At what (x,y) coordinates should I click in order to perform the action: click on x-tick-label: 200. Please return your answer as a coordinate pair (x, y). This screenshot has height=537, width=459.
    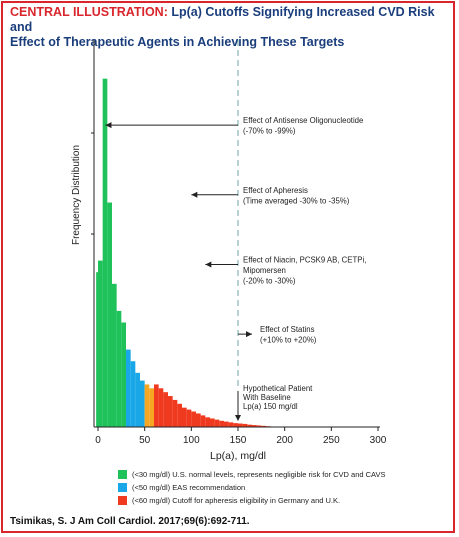
    Looking at the image, I should click on (284, 440).